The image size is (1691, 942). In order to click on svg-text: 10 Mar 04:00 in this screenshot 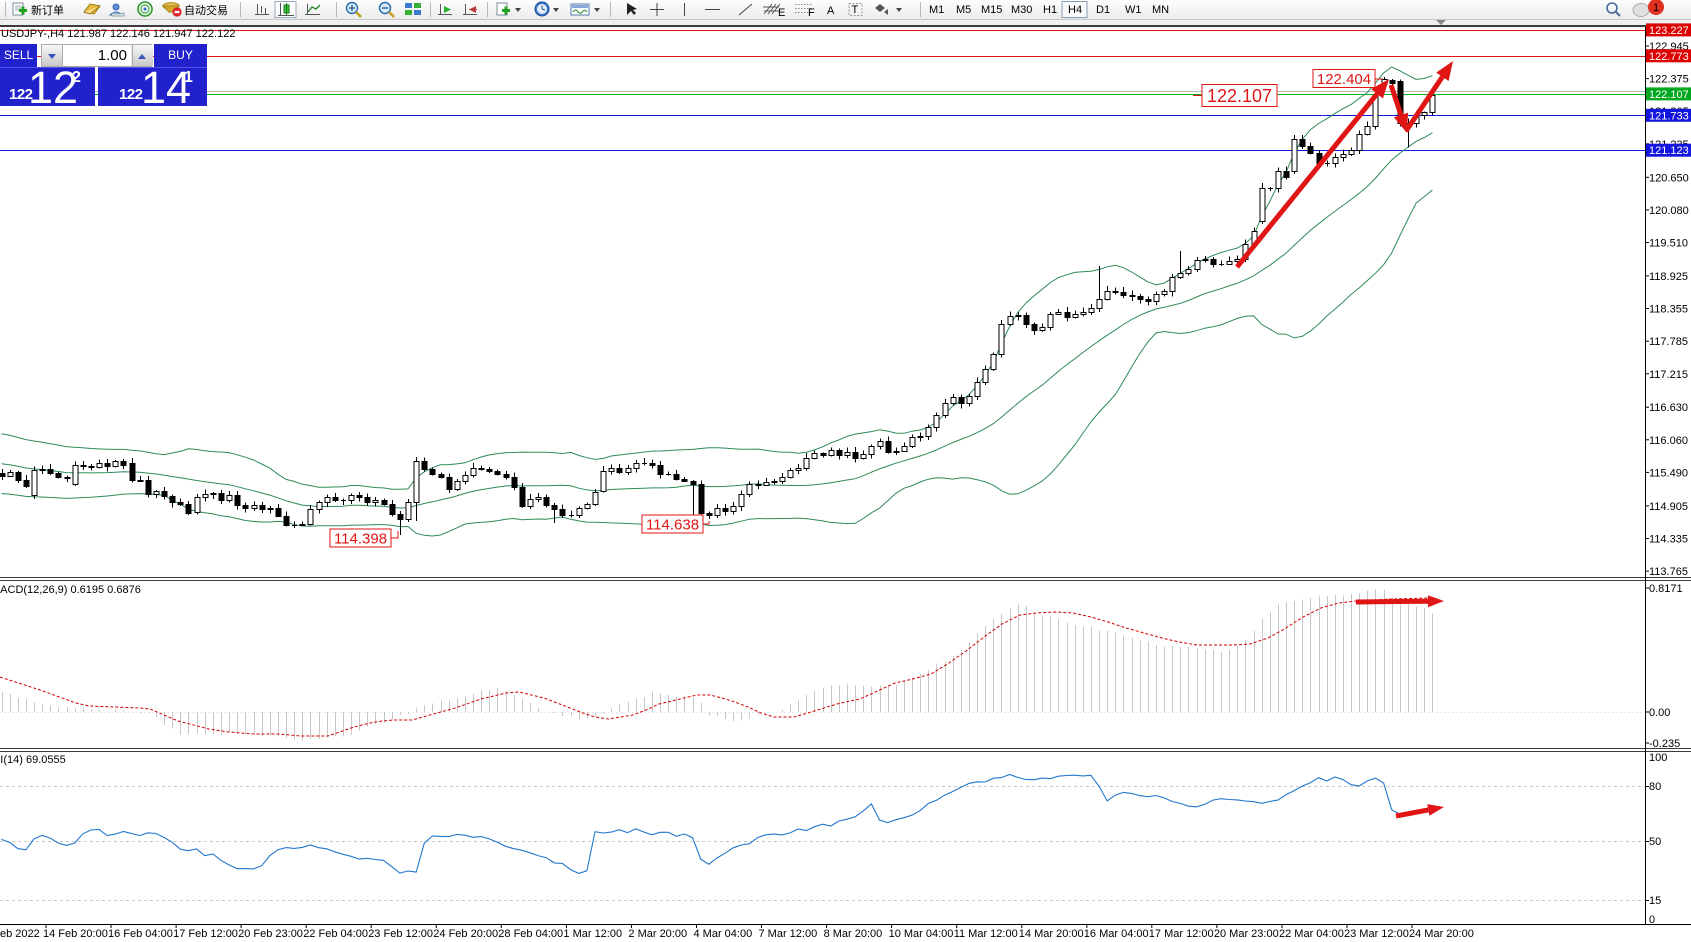, I will do `click(921, 934)`.